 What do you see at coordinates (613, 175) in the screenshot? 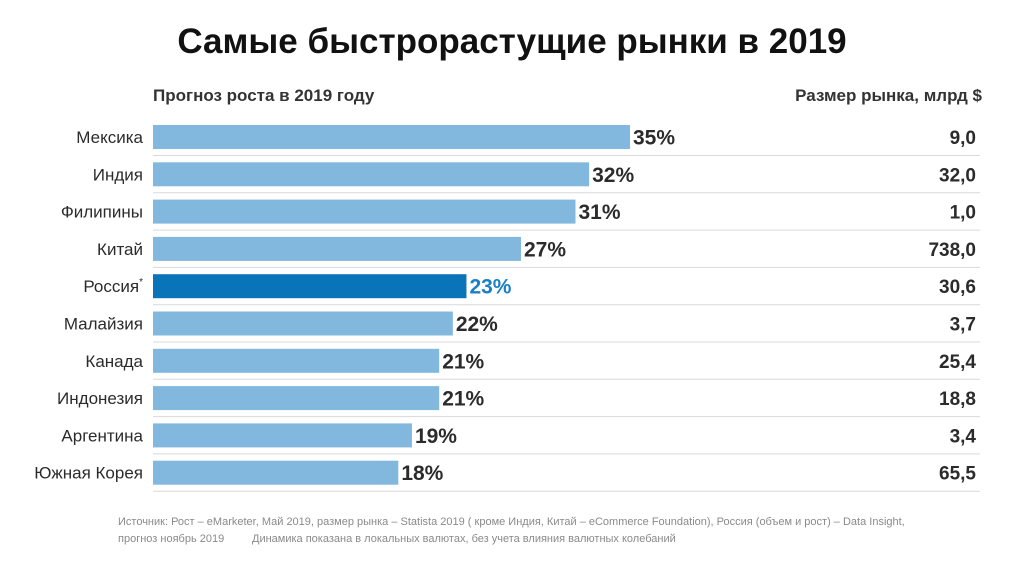
I see `value-label: 32%` at bounding box center [613, 175].